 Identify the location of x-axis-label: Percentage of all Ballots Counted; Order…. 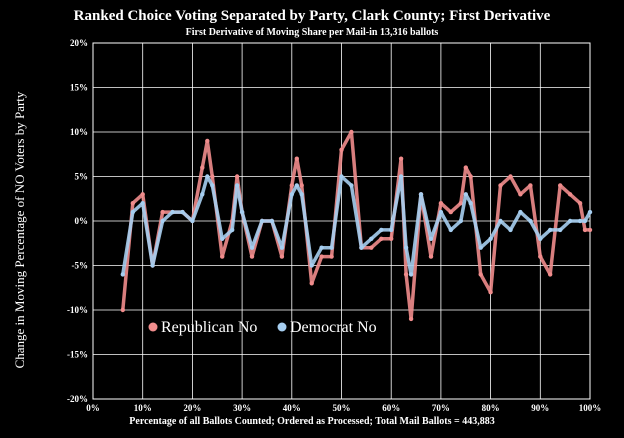
(312, 421).